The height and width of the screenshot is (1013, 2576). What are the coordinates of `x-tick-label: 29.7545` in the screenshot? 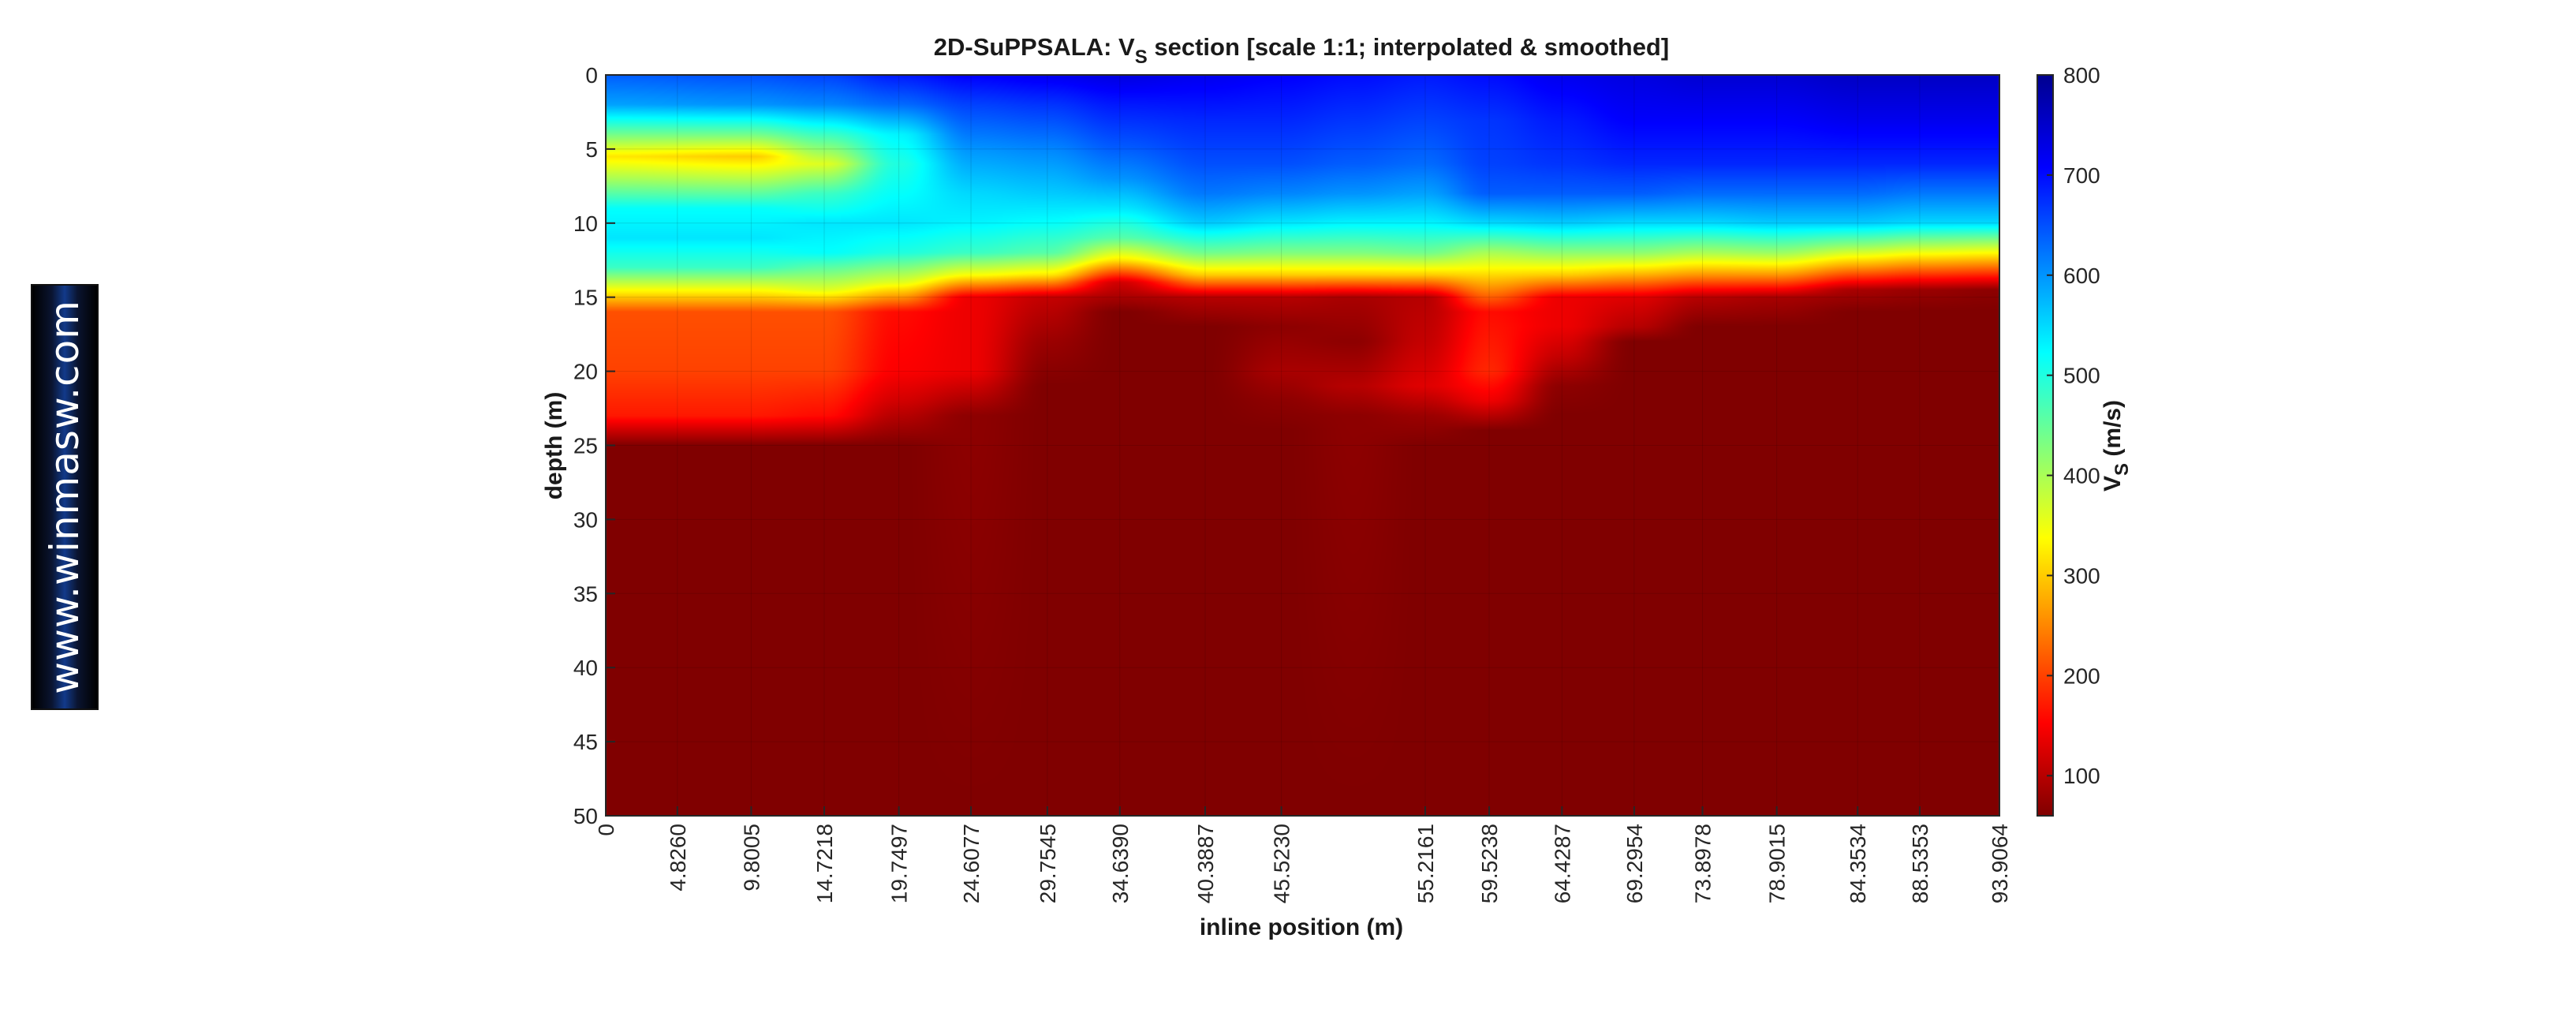 It's located at (1048, 863).